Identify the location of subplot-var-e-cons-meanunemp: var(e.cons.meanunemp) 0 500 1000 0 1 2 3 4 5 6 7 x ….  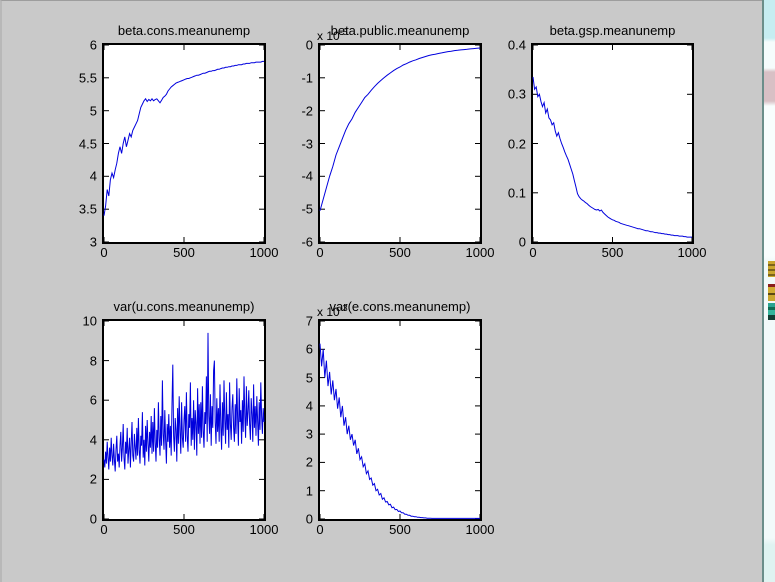
(400, 418).